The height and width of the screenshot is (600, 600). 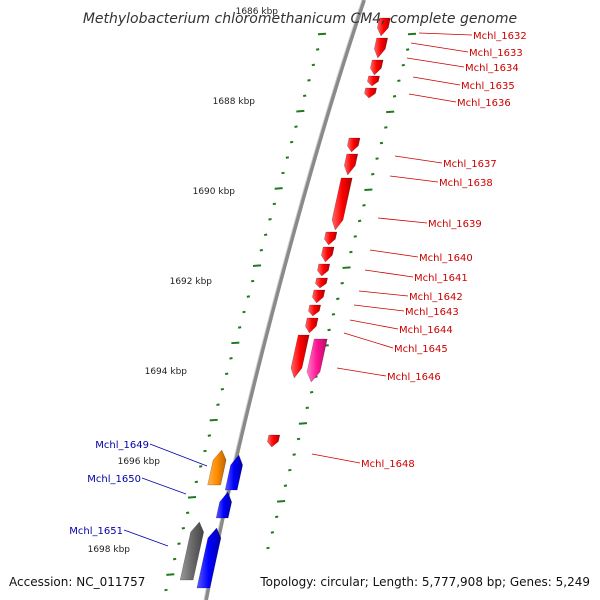 I want to click on forward-gene-label: Mchl_1640, so click(x=446, y=258).